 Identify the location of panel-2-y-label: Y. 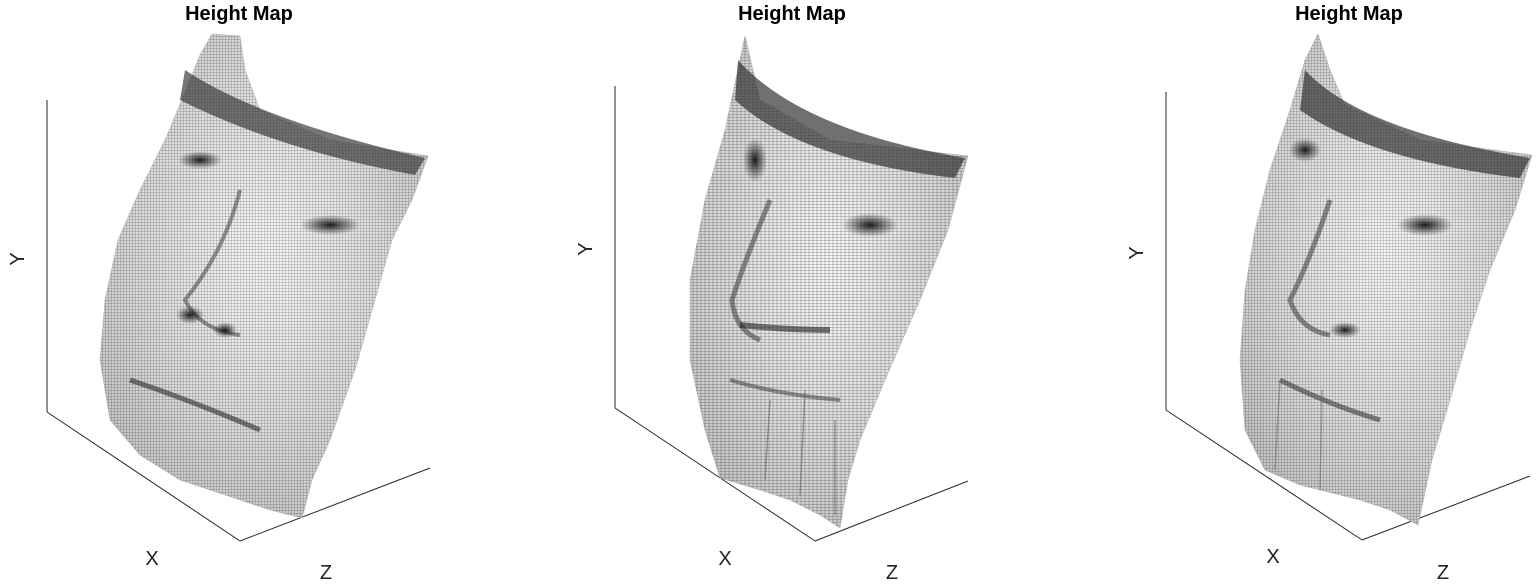
(586, 248).